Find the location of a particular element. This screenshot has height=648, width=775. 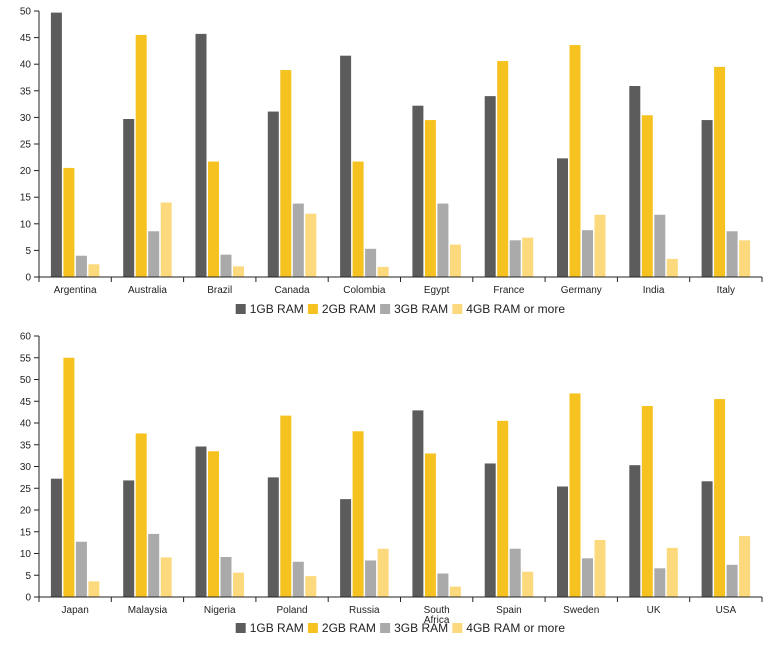

chart-1-legend-label-4gb-ram-or-more: 4GB RAM or more is located at coordinates (515, 309).